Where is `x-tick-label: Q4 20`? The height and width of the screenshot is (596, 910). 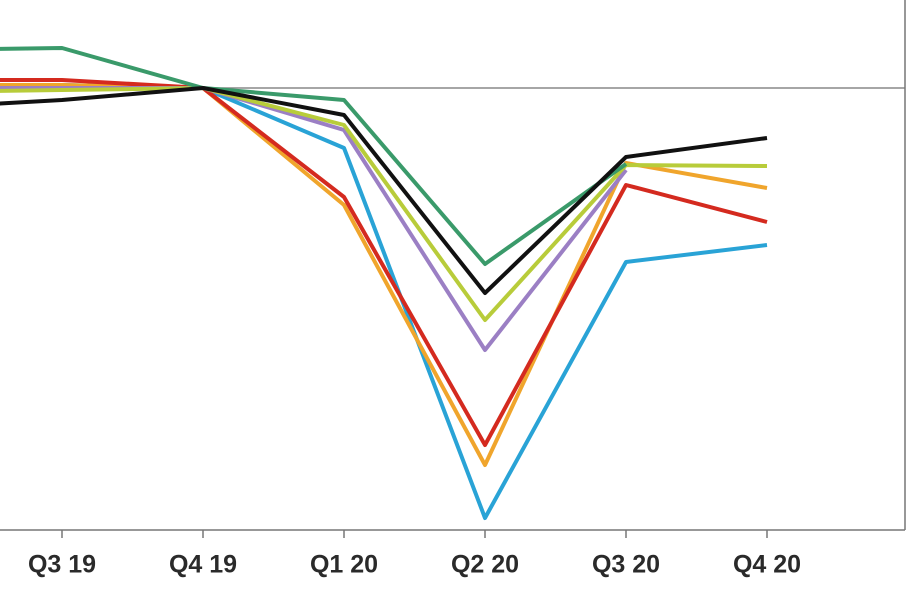 x-tick-label: Q4 20 is located at coordinates (767, 565).